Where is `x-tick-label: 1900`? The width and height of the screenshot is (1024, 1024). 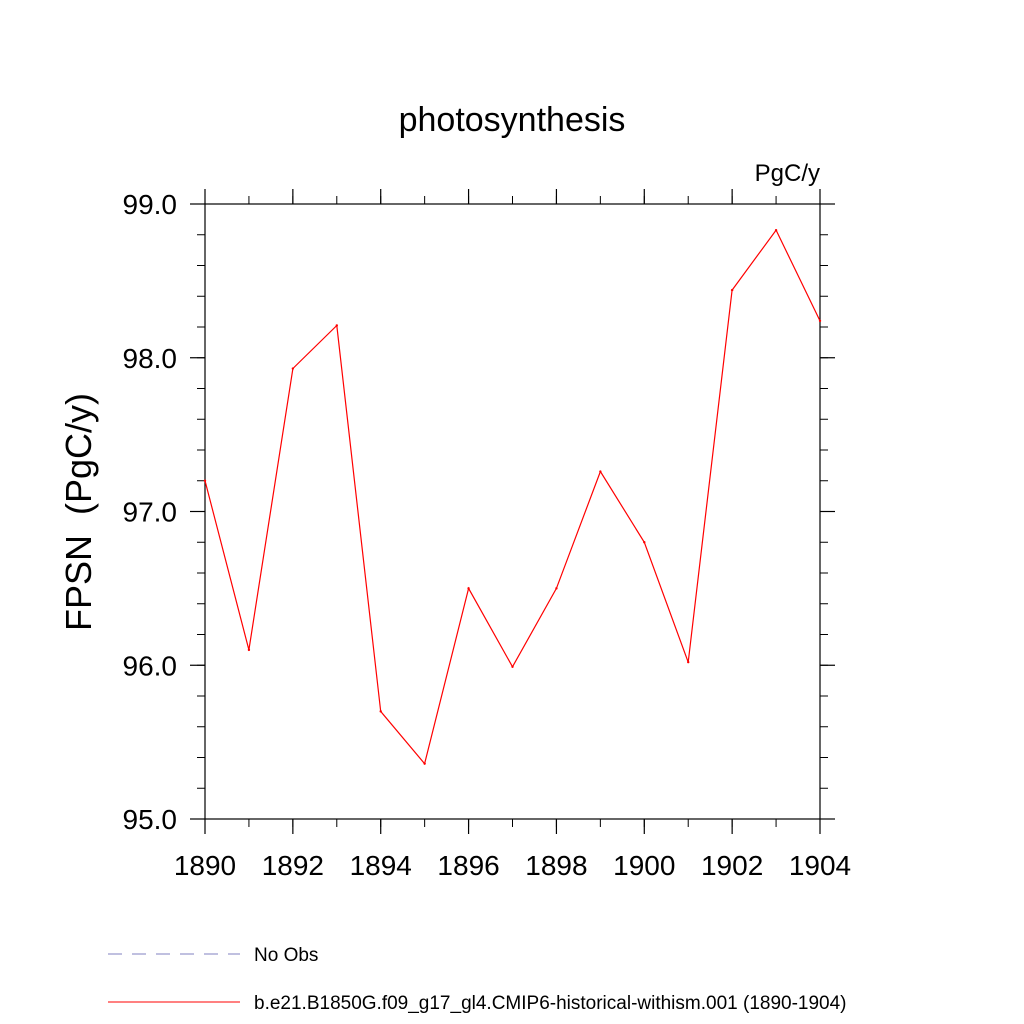
x-tick-label: 1900 is located at coordinates (644, 865).